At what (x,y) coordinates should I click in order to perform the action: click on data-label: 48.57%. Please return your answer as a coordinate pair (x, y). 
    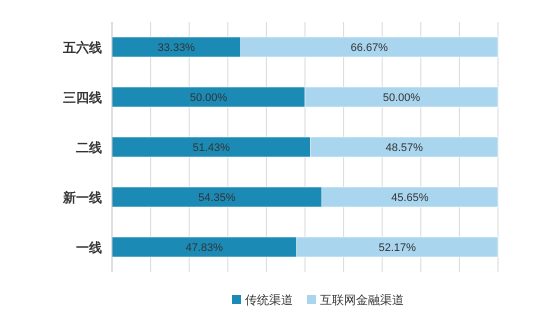
    Looking at the image, I should click on (405, 148).